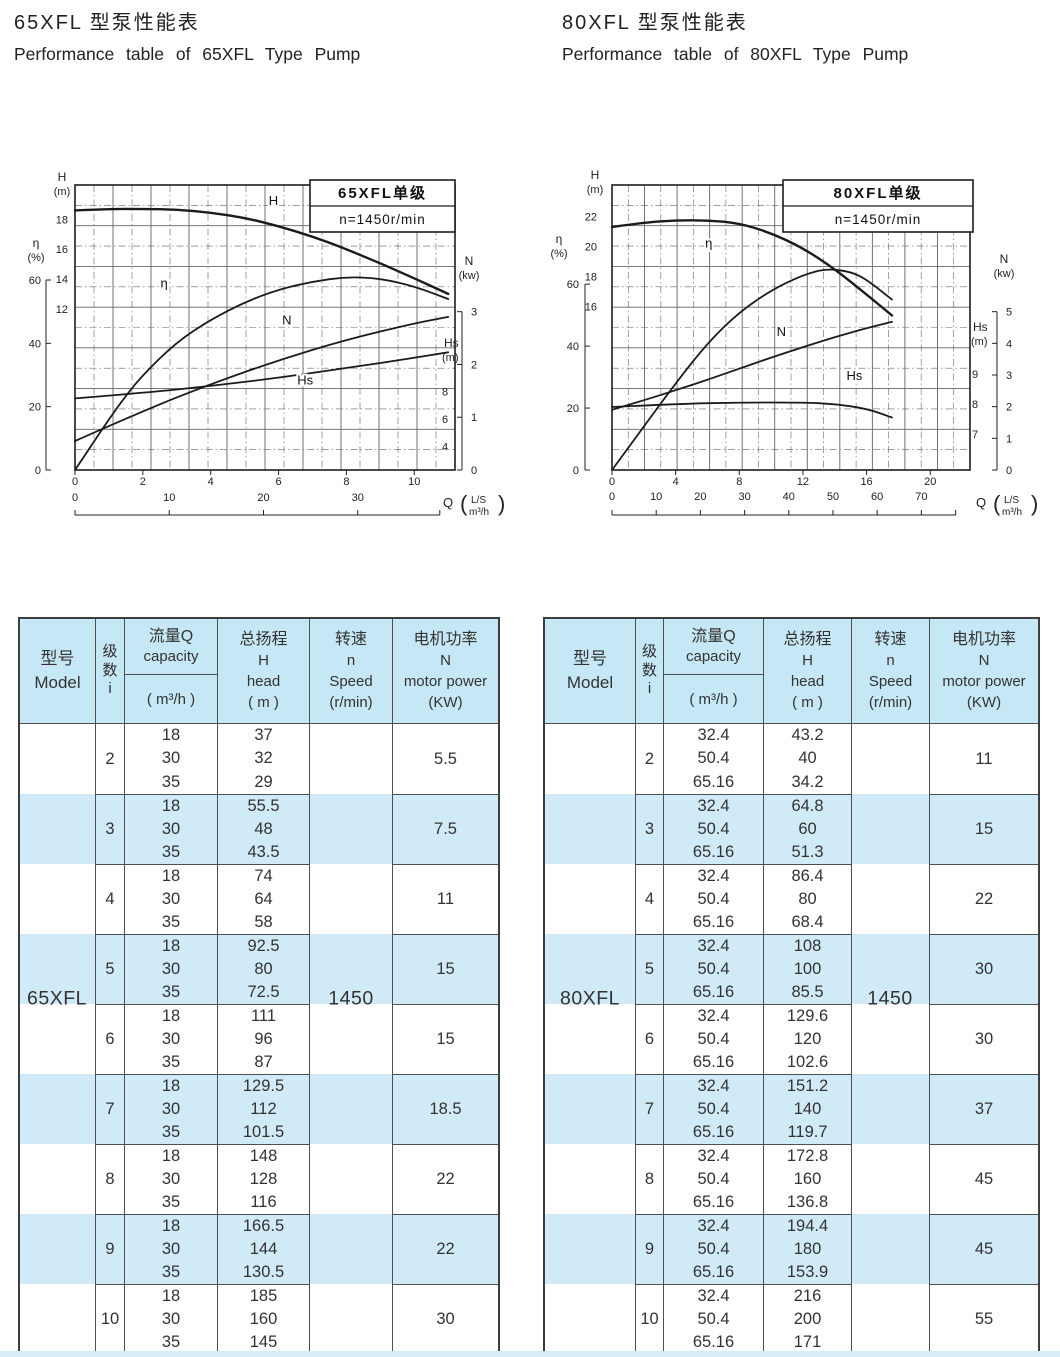  I want to click on grid, so click(791, 327).